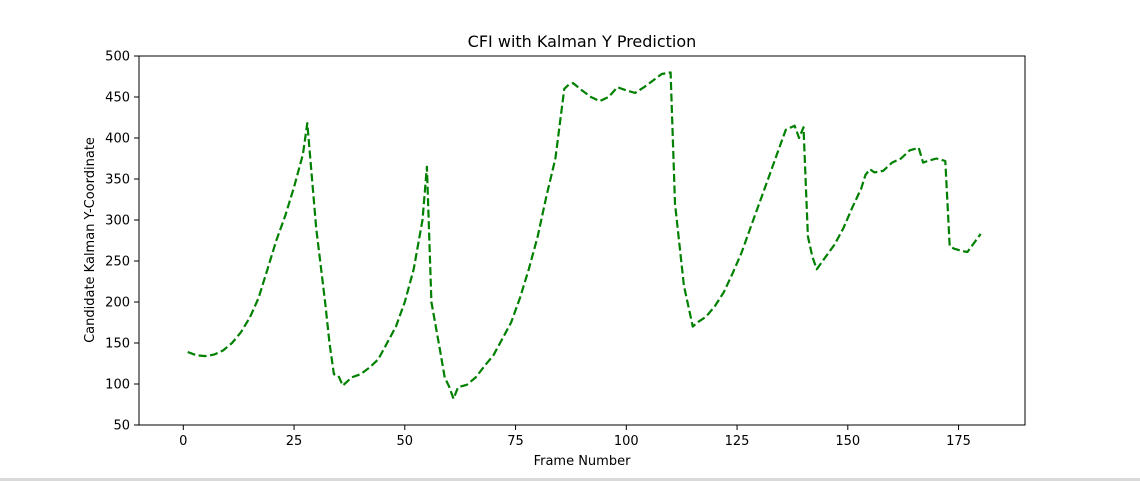 Image resolution: width=1140 pixels, height=481 pixels. Describe the element at coordinates (575, 437) in the screenshot. I see `x-axis-ticks: 0 25 50 75 100 125 150 175` at that location.